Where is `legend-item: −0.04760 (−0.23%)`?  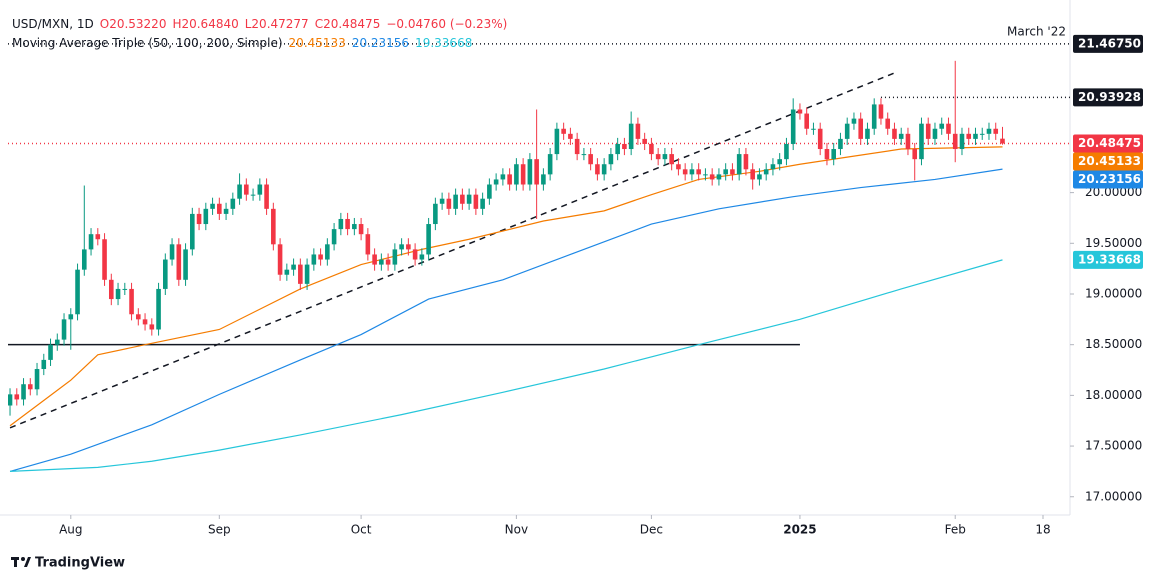 legend-item: −0.04760 (−0.23%) is located at coordinates (446, 24).